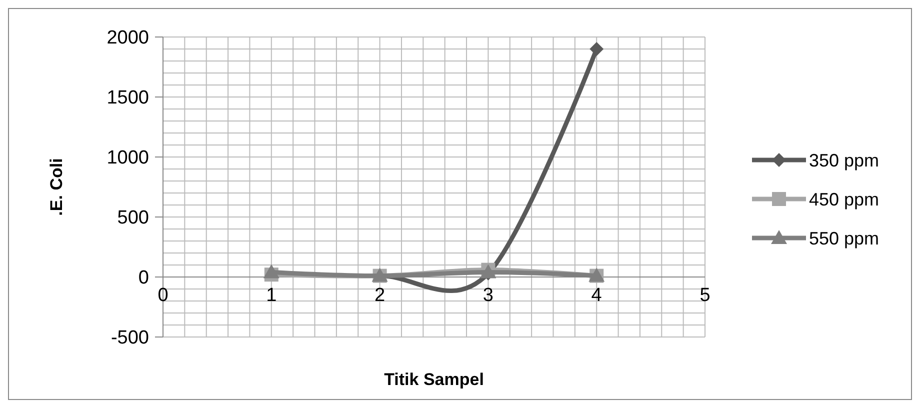 The image size is (920, 401). What do you see at coordinates (434, 379) in the screenshot?
I see `x-axis-title: Titik Sampel` at bounding box center [434, 379].